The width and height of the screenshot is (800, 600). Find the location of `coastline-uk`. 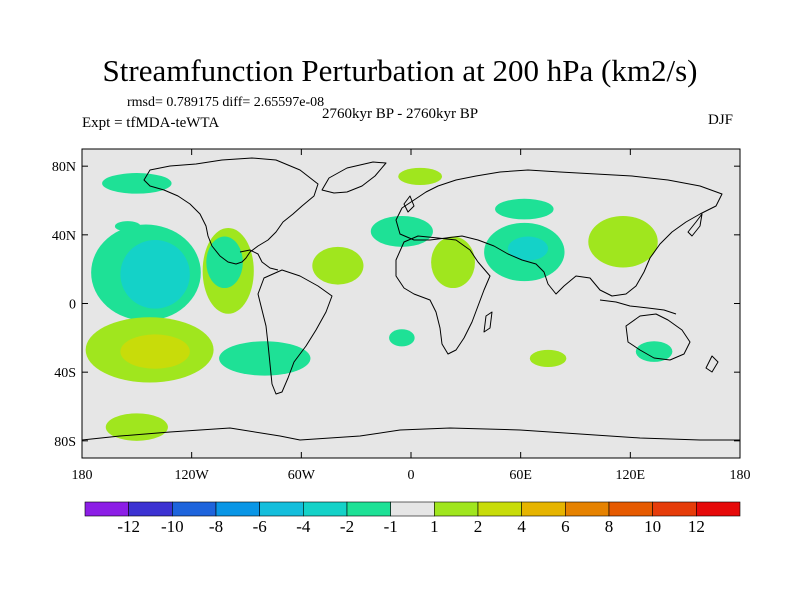

coastline-uk is located at coordinates (409, 204).